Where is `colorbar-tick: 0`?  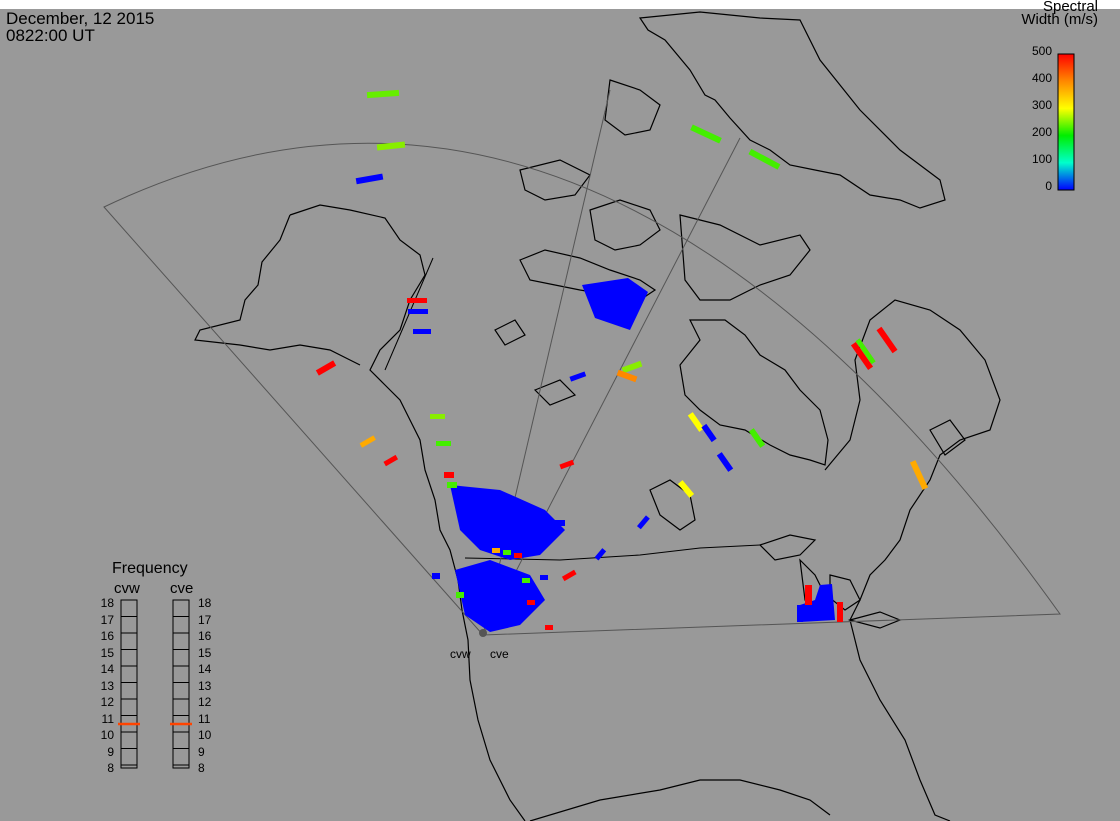 colorbar-tick: 0 is located at coordinates (1048, 186).